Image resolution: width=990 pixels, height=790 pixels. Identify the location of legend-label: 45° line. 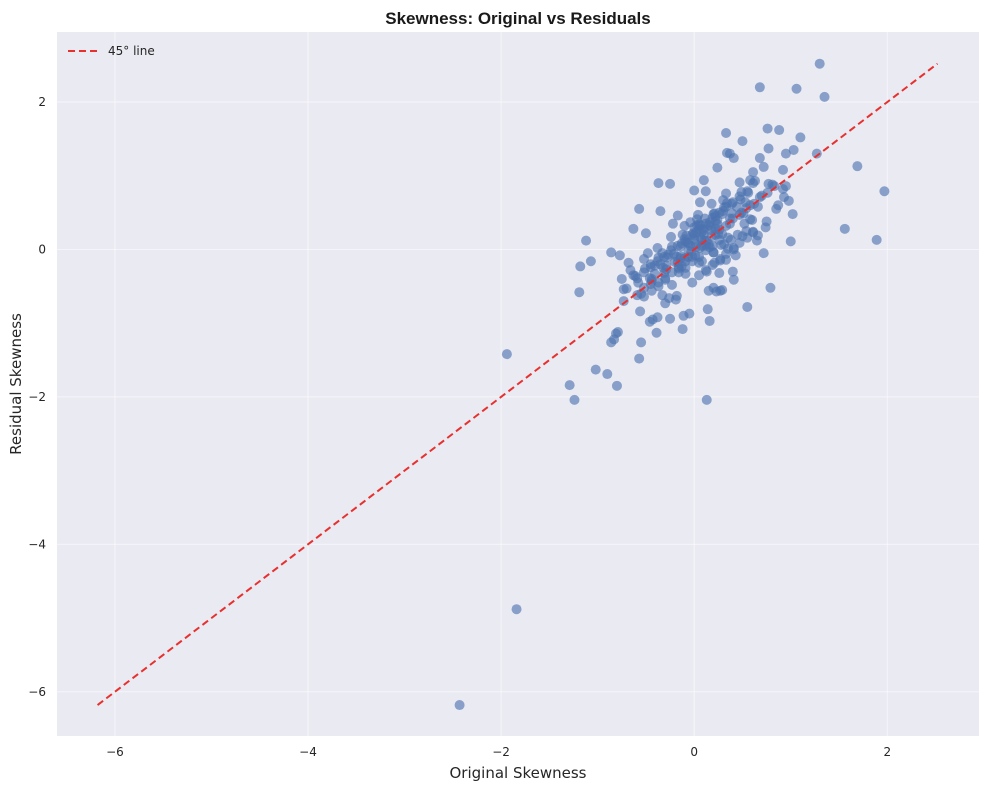
(131, 51).